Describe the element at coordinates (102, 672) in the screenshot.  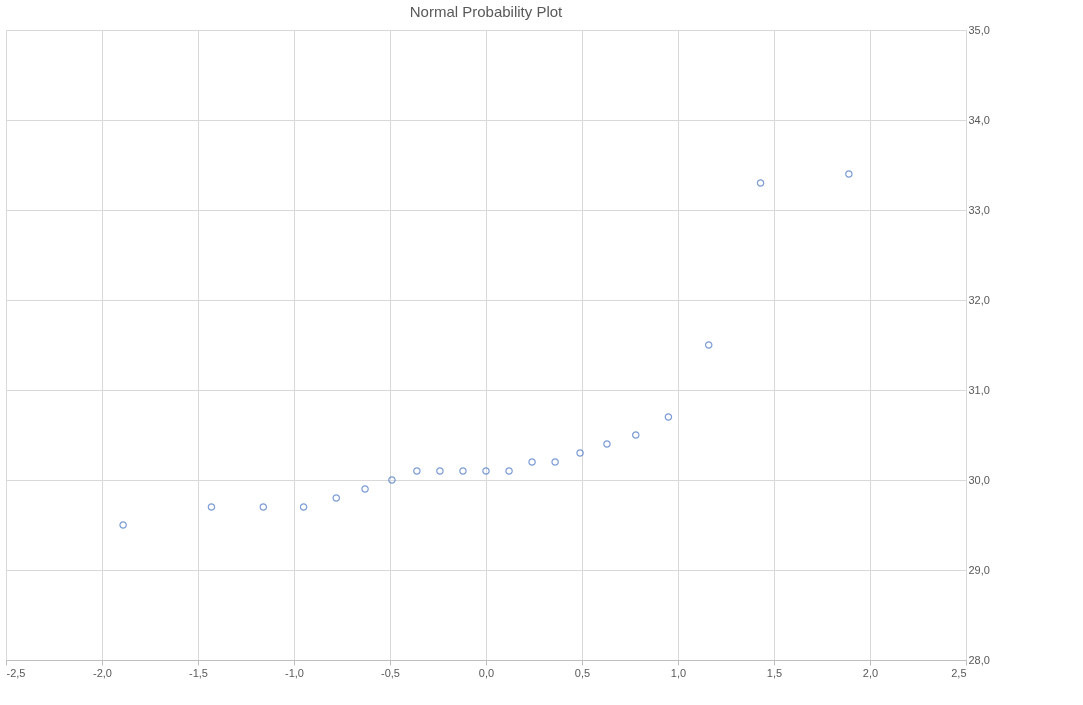
I see `x-tick-label: -2,0` at that location.